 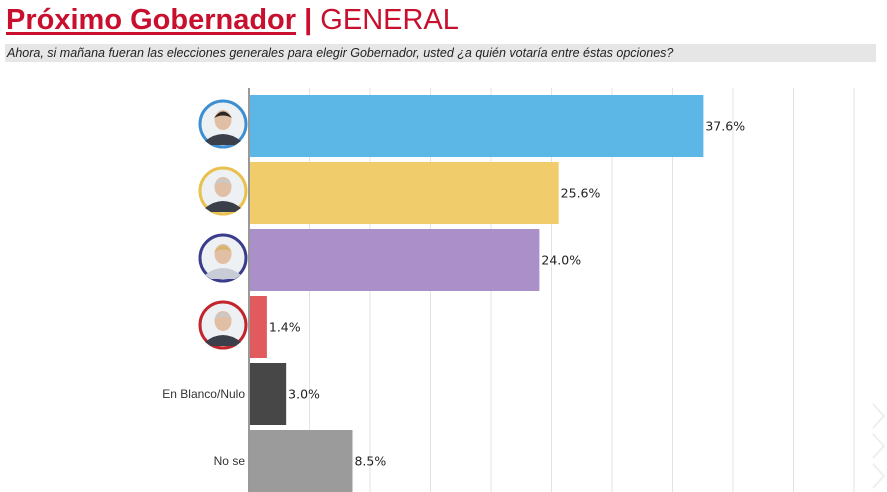 What do you see at coordinates (370, 461) in the screenshot?
I see `value-label: 8.5%` at bounding box center [370, 461].